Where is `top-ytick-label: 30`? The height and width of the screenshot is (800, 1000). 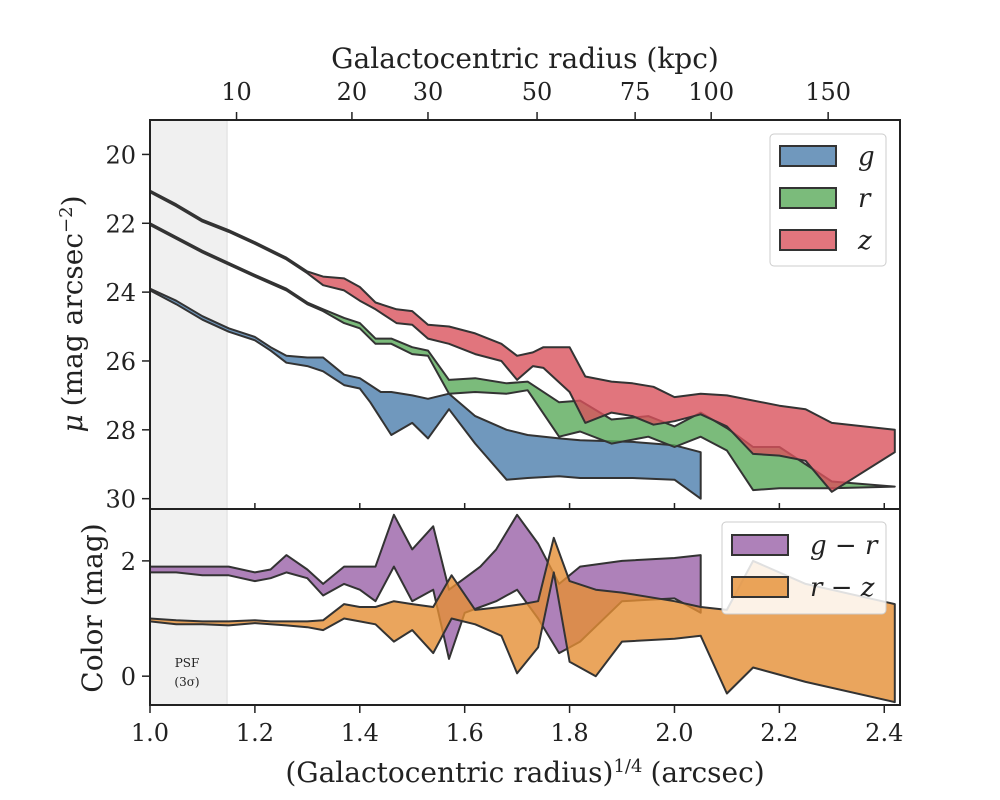 top-ytick-label: 30 is located at coordinates (120, 500).